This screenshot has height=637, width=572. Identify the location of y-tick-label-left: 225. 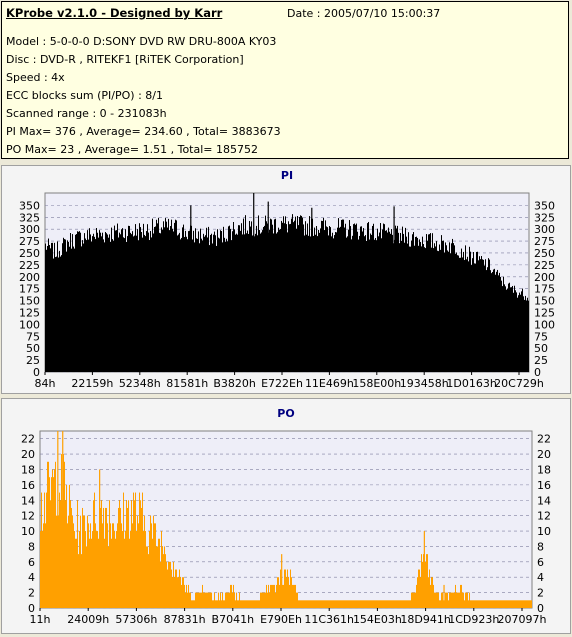
(29, 265).